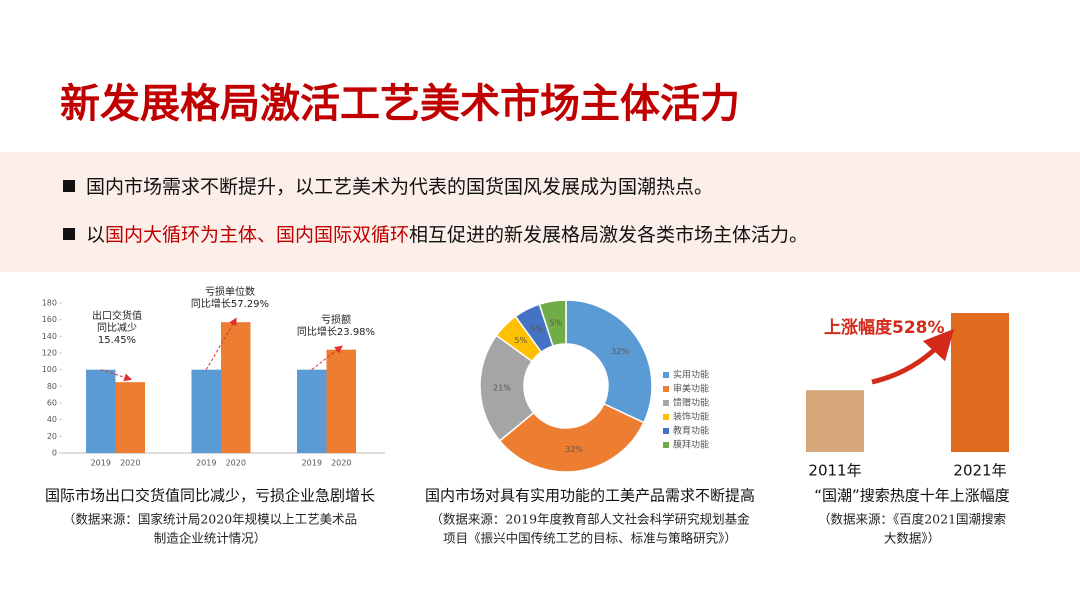 This screenshot has width=1080, height=598. I want to click on source-note: 大数据》）, so click(912, 538).